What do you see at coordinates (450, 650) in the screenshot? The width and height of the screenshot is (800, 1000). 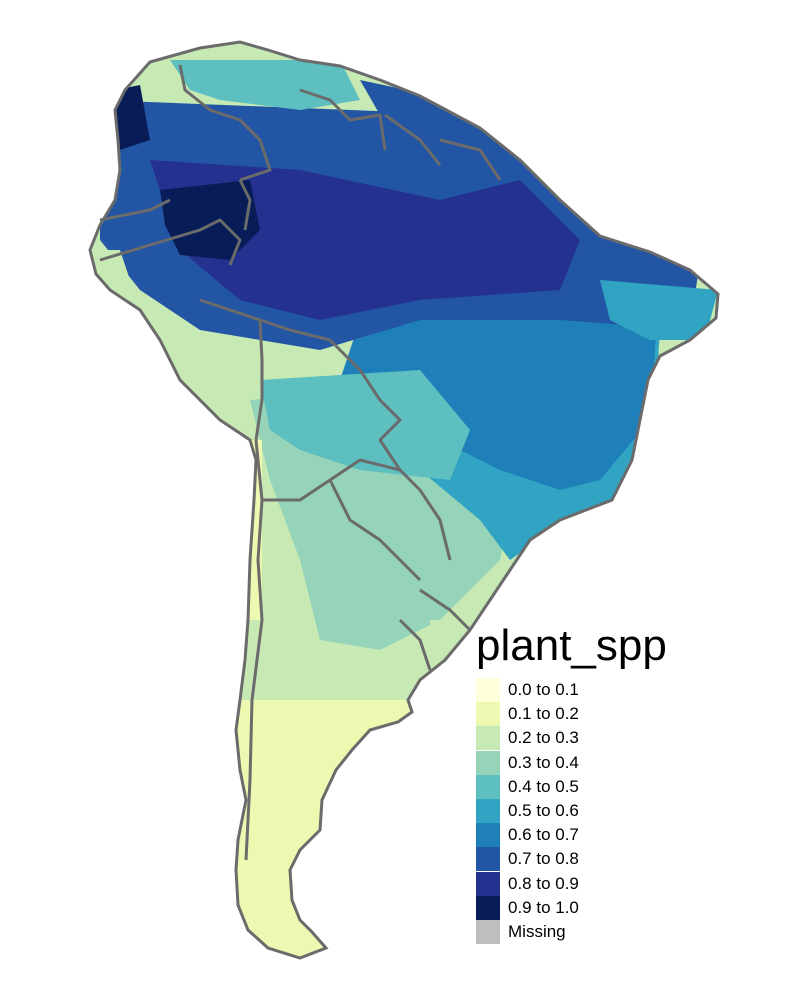 I see `region-southern-coast` at bounding box center [450, 650].